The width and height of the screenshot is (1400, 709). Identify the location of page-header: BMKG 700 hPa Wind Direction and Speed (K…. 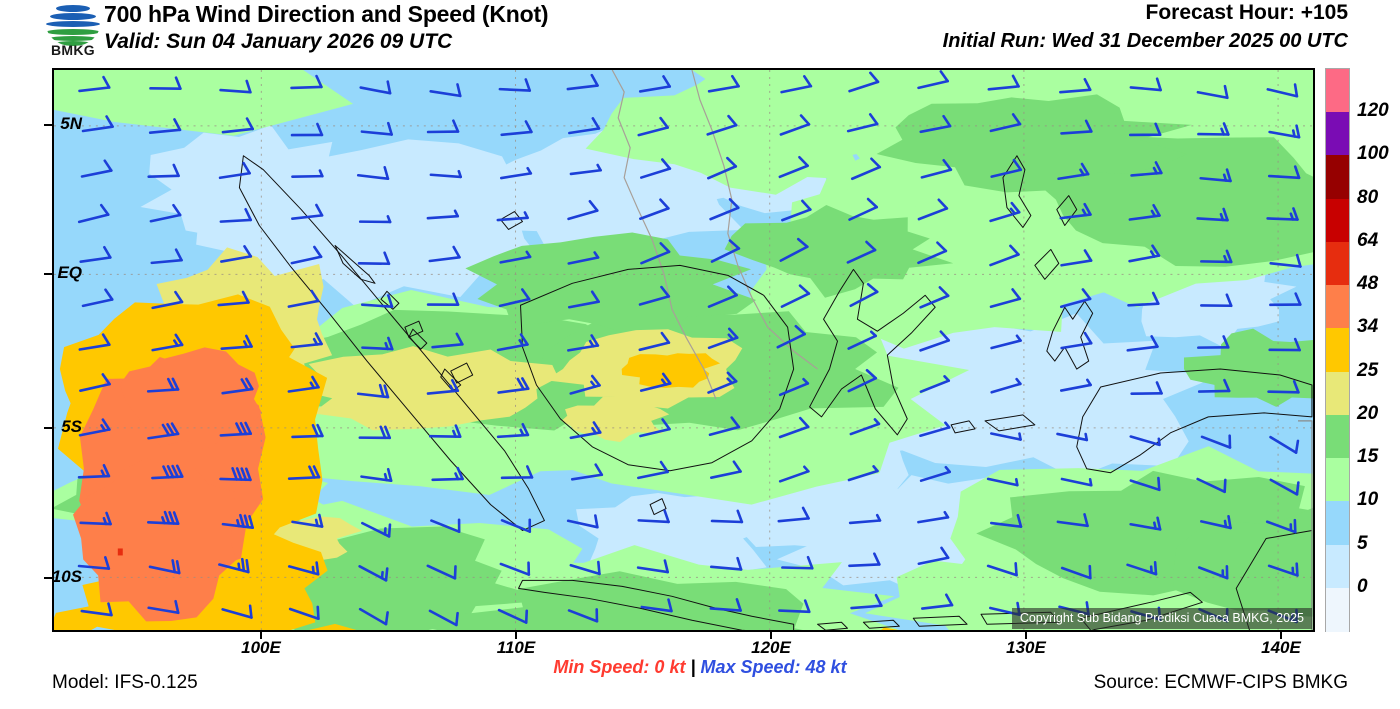
(700, 31).